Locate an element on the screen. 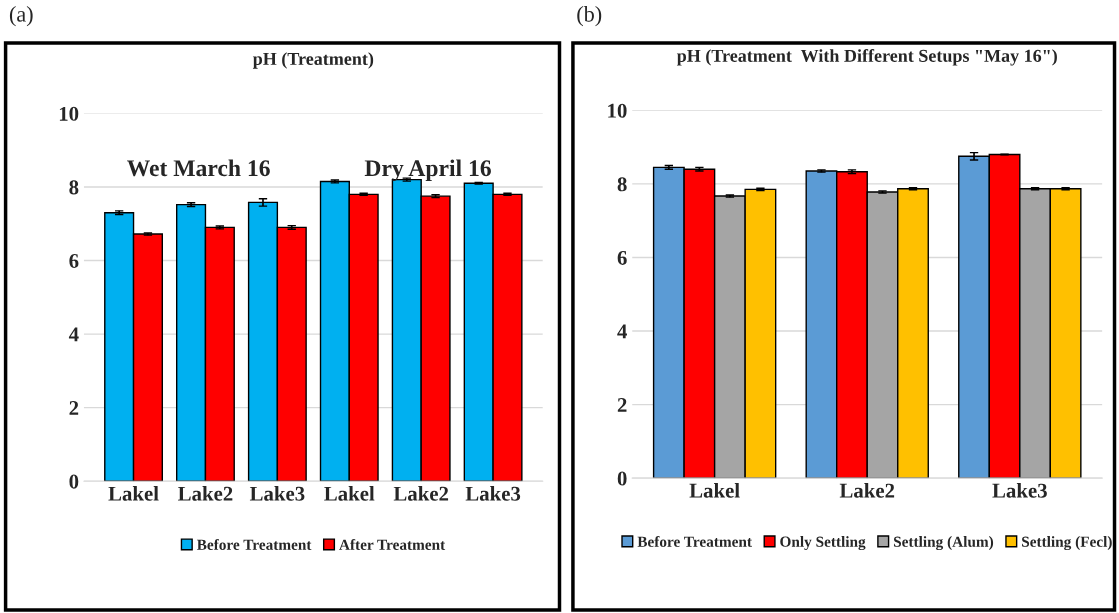 This screenshot has width=1119, height=613. annotation: Dry April 16 is located at coordinates (427, 170).